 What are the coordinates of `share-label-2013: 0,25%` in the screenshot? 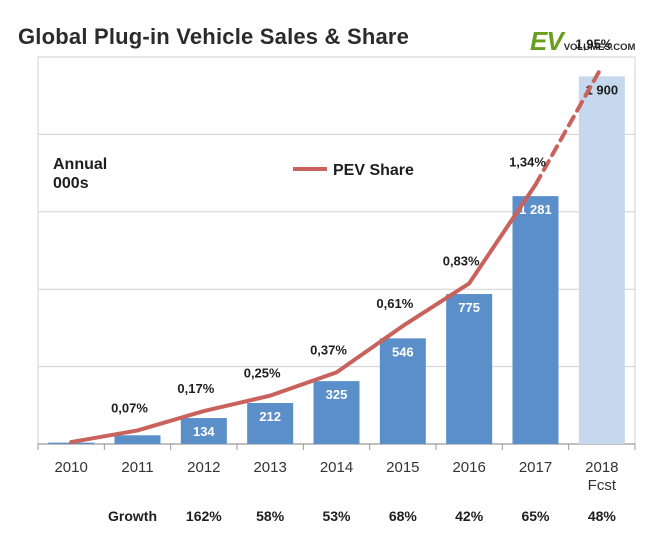 It's located at (262, 373).